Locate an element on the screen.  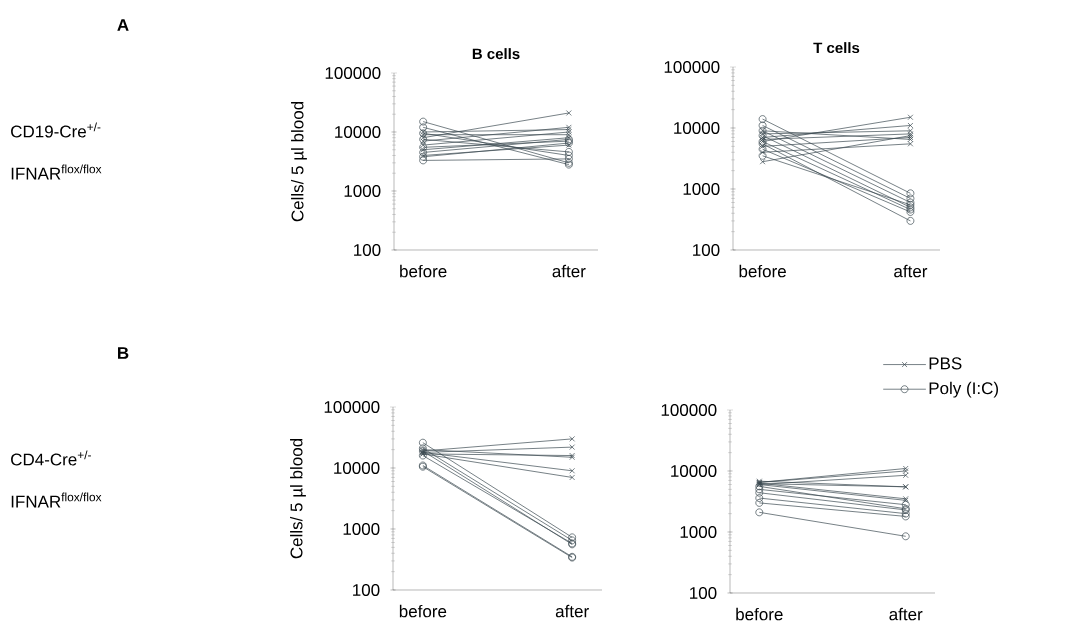
text: CD4-Cre$^{+/-}$ is located at coordinates (51, 458).